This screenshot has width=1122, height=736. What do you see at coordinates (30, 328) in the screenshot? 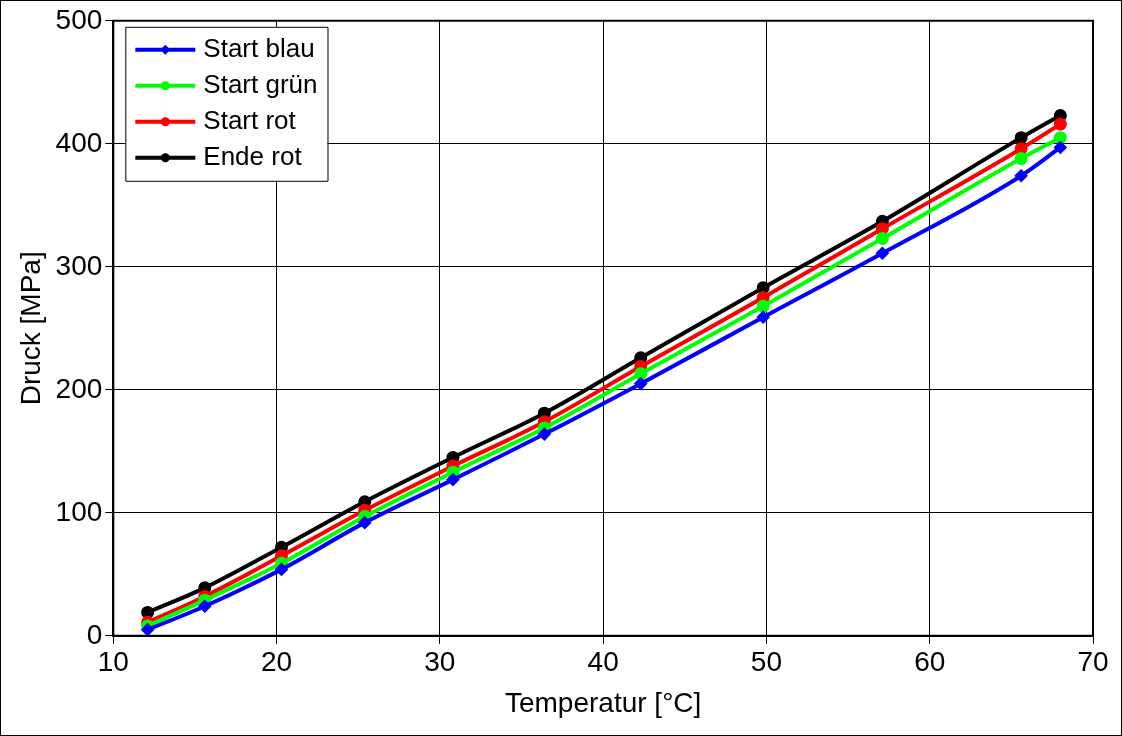
I see `y-axis-title: Druck [MPa]` at bounding box center [30, 328].